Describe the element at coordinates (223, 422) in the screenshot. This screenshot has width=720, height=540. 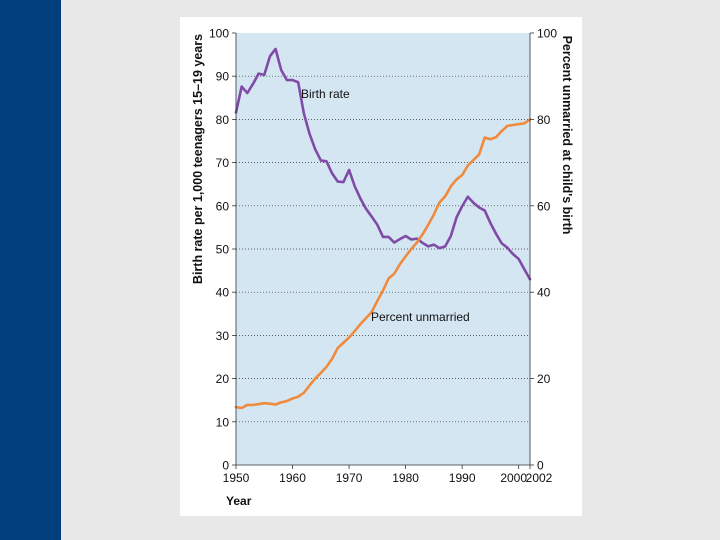
I see `y-left-tick-label: 10` at that location.